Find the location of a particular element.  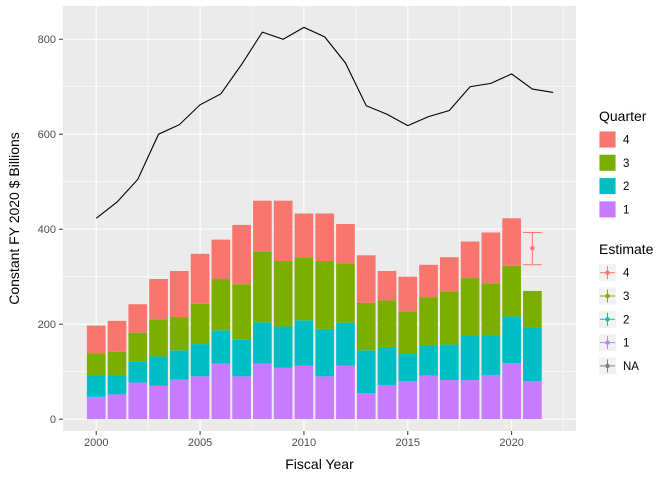

y-tick-label: 400 is located at coordinates (47, 230).